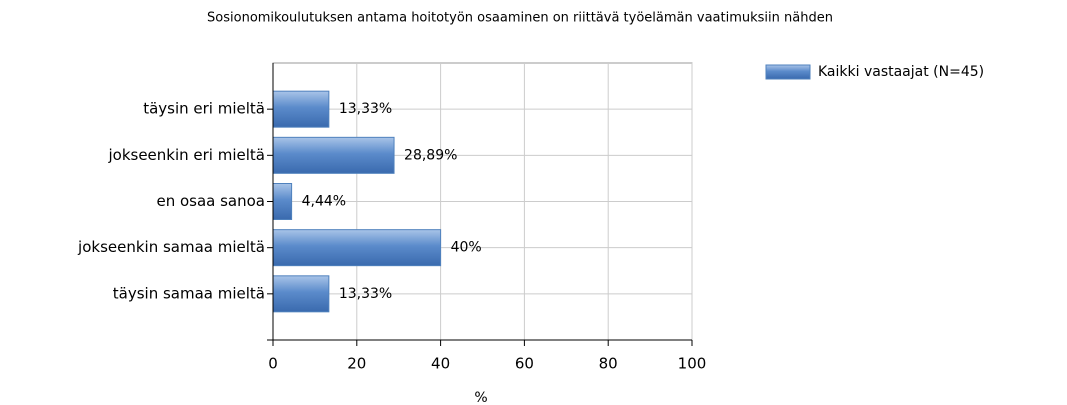 This screenshot has width=1067, height=405. I want to click on x-tick-label: 0, so click(273, 364).